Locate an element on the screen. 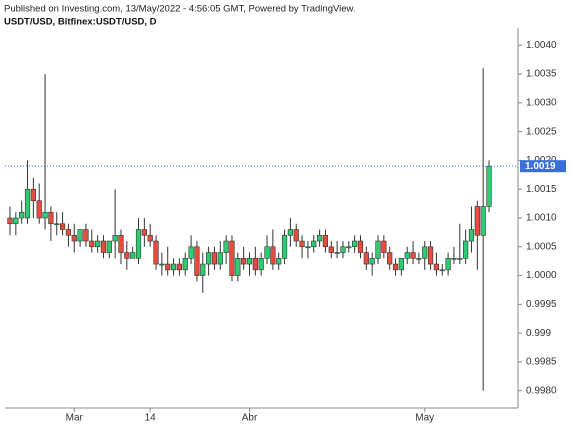  x-tick-label: May is located at coordinates (424, 418).